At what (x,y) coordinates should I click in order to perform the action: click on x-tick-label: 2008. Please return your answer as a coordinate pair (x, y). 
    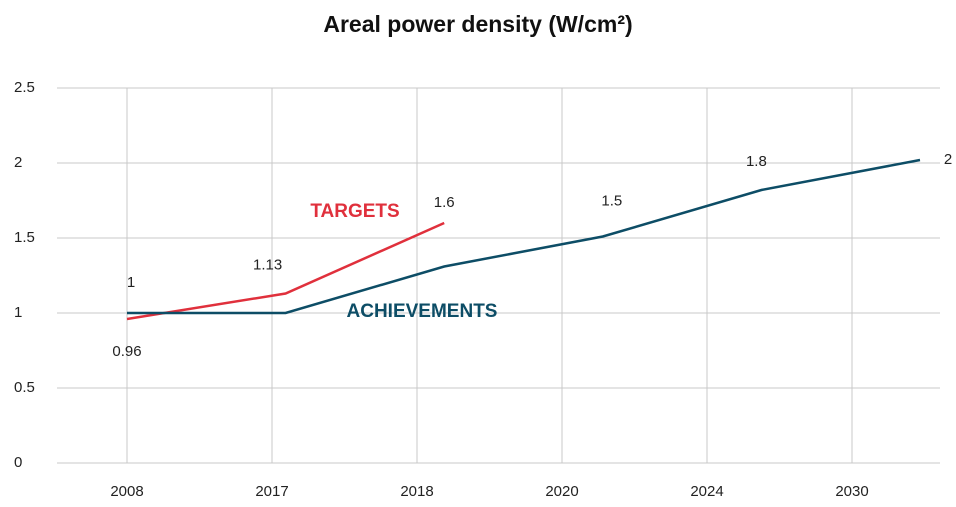
    Looking at the image, I should click on (126, 491).